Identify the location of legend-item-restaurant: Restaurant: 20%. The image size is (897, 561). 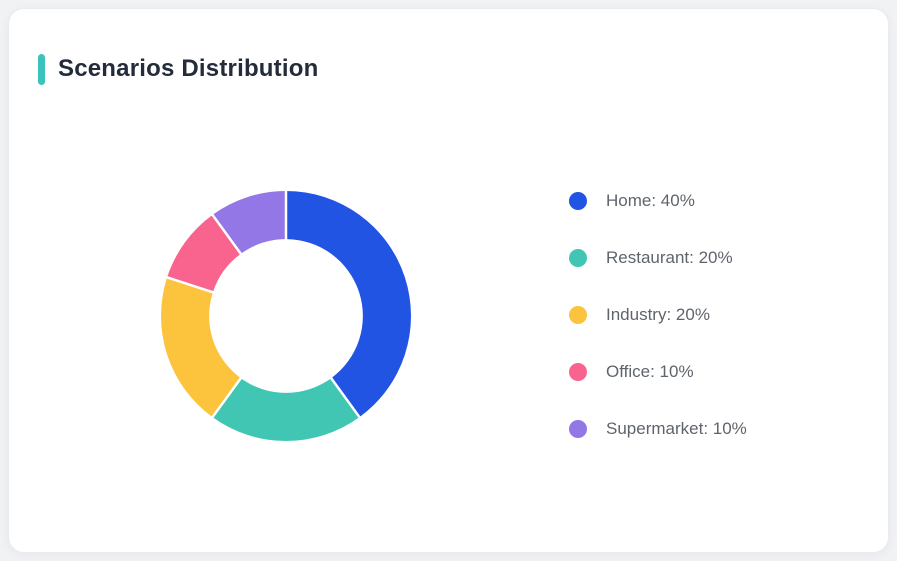
(658, 257).